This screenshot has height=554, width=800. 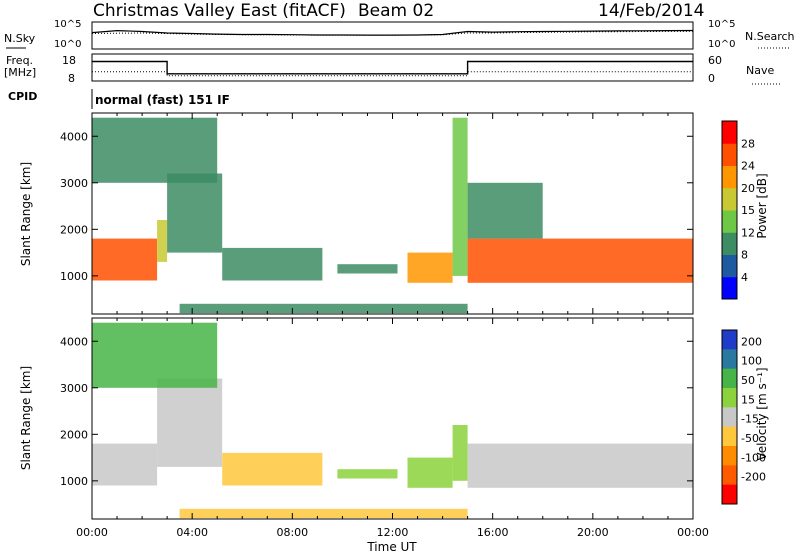 I want to click on freq-panel-frame, so click(x=392, y=67).